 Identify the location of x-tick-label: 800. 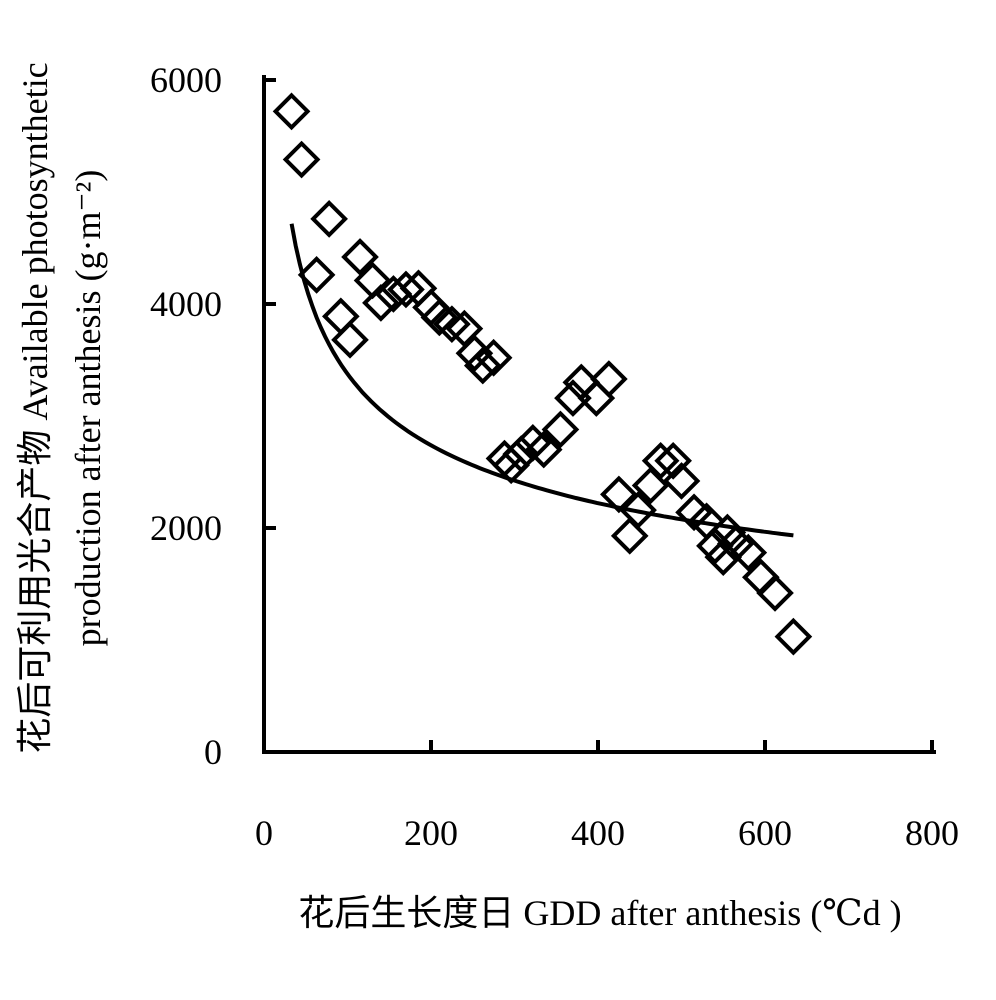
(932, 833).